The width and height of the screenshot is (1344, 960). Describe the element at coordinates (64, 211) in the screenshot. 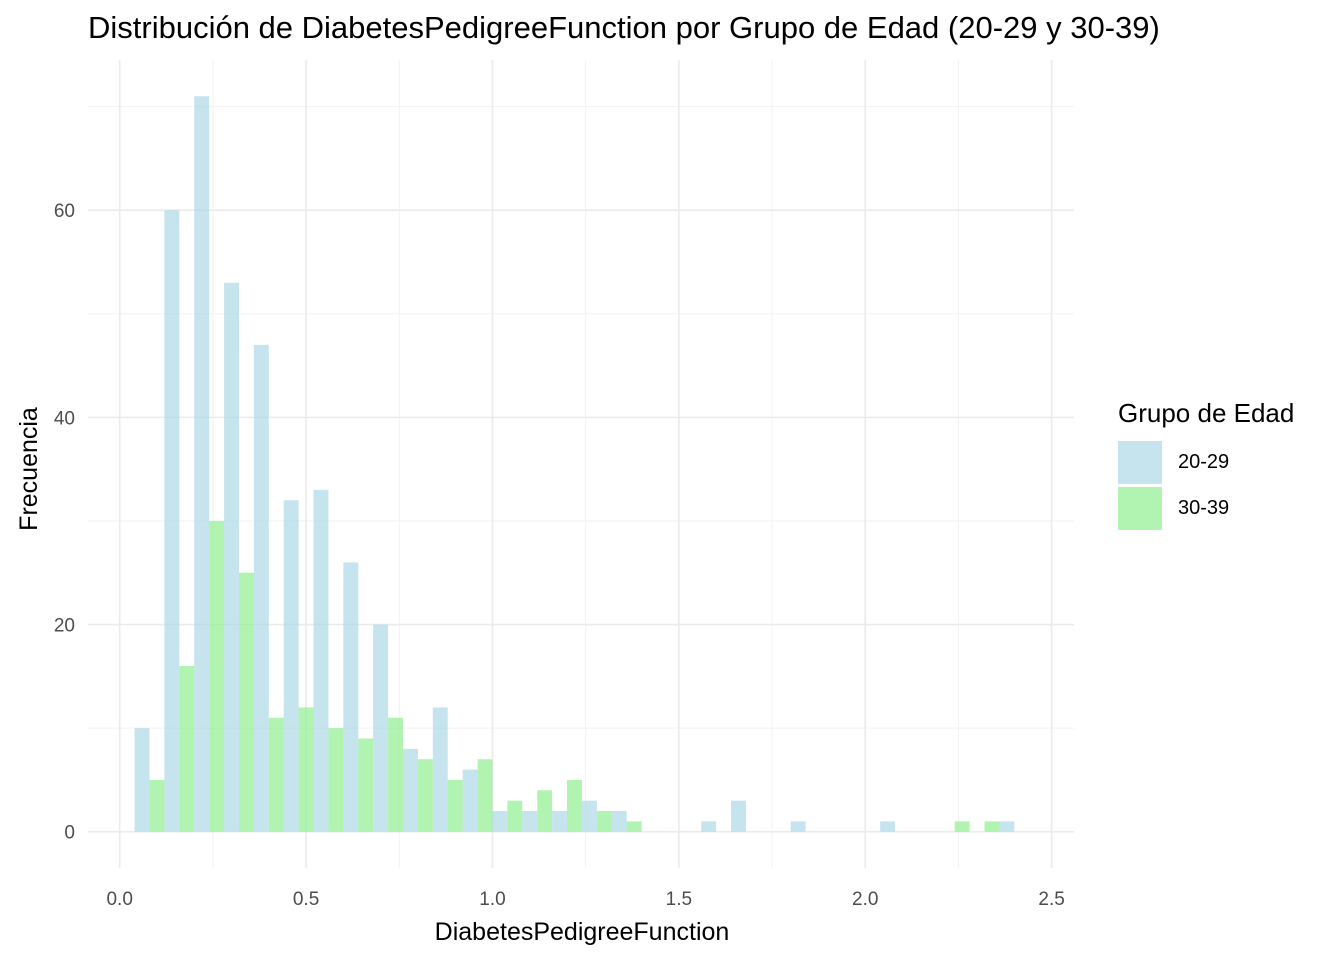

I see `y-tick-label: 60` at that location.